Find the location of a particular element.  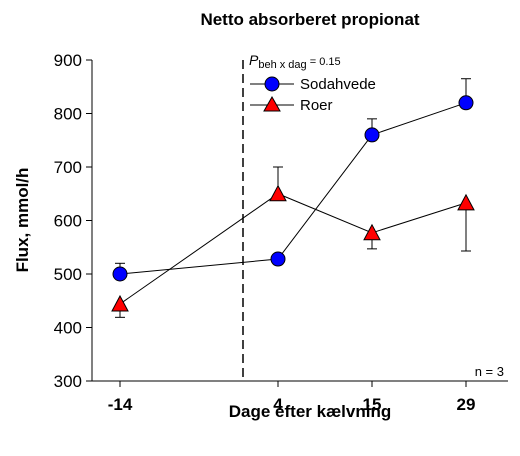

p-value-annotation: Pbeh x dag = 0.15 is located at coordinates (295, 61).